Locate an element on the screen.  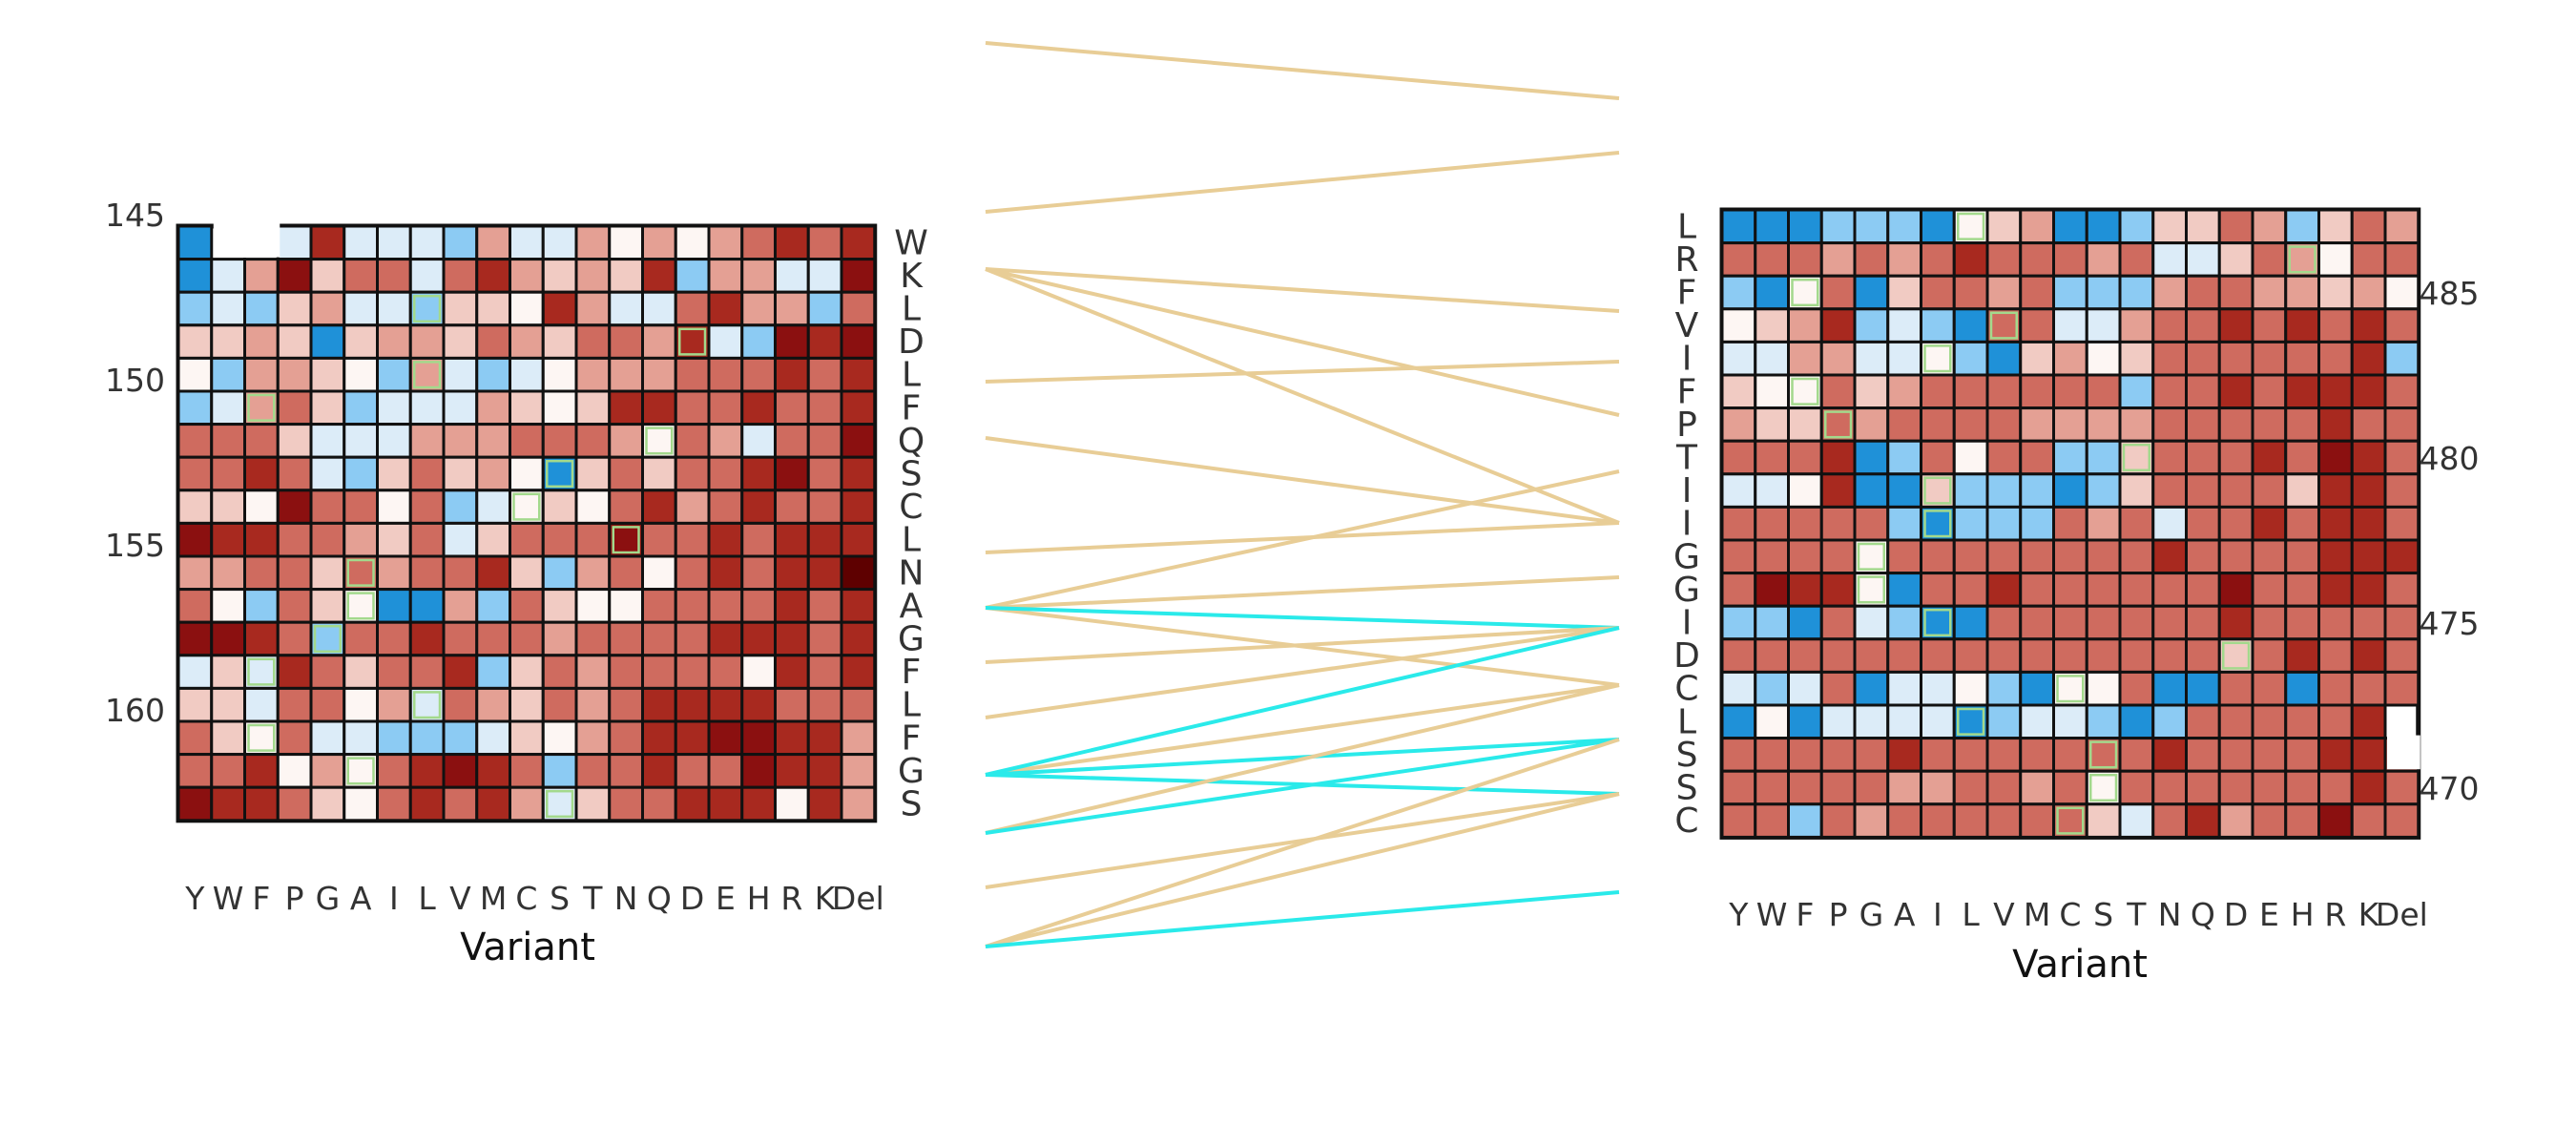
left-residue-label: A is located at coordinates (912, 607).